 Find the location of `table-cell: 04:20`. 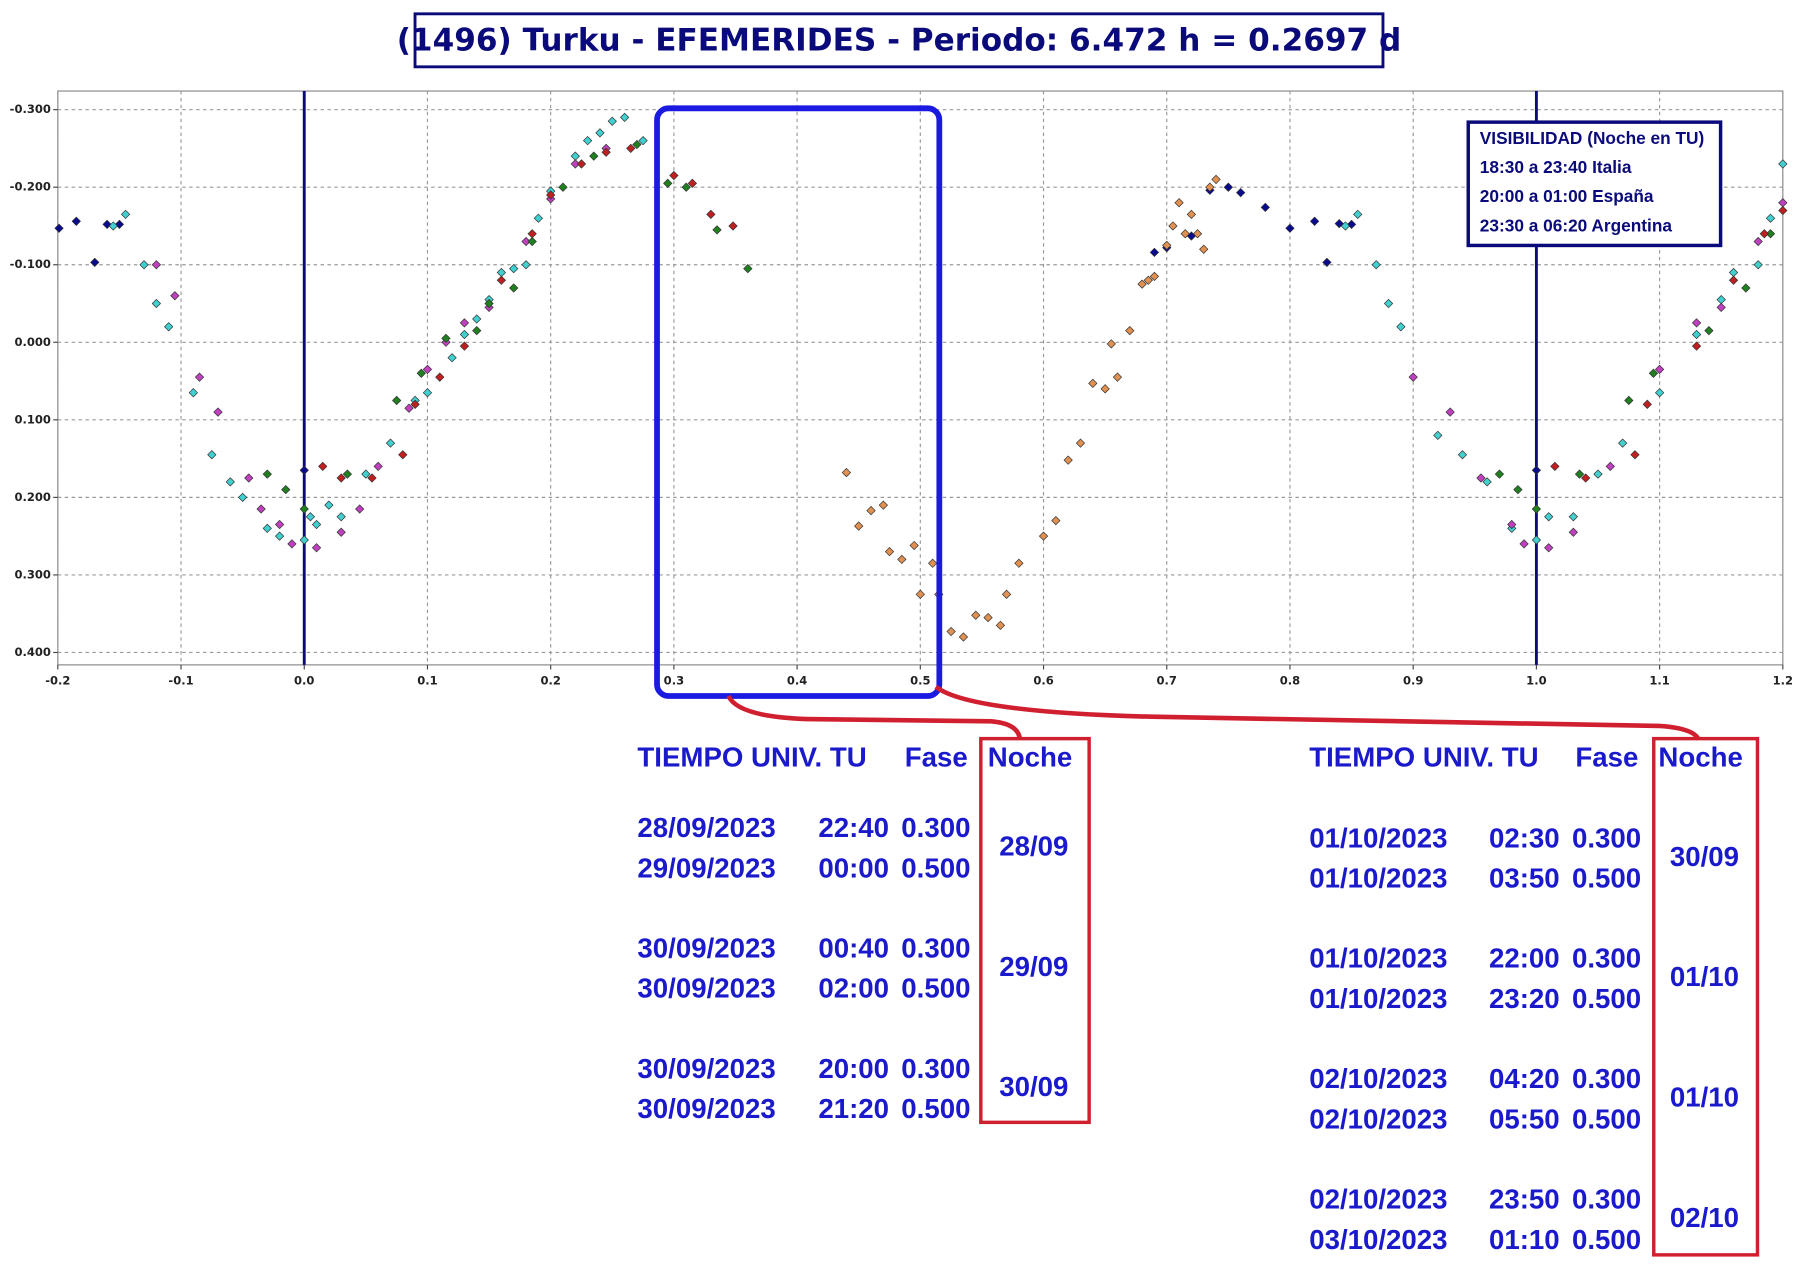

table-cell: 04:20 is located at coordinates (1524, 1078).